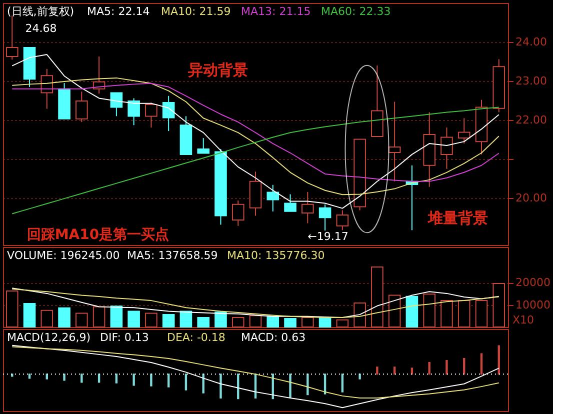  I want to click on annotation: ←19.17, so click(328, 236).